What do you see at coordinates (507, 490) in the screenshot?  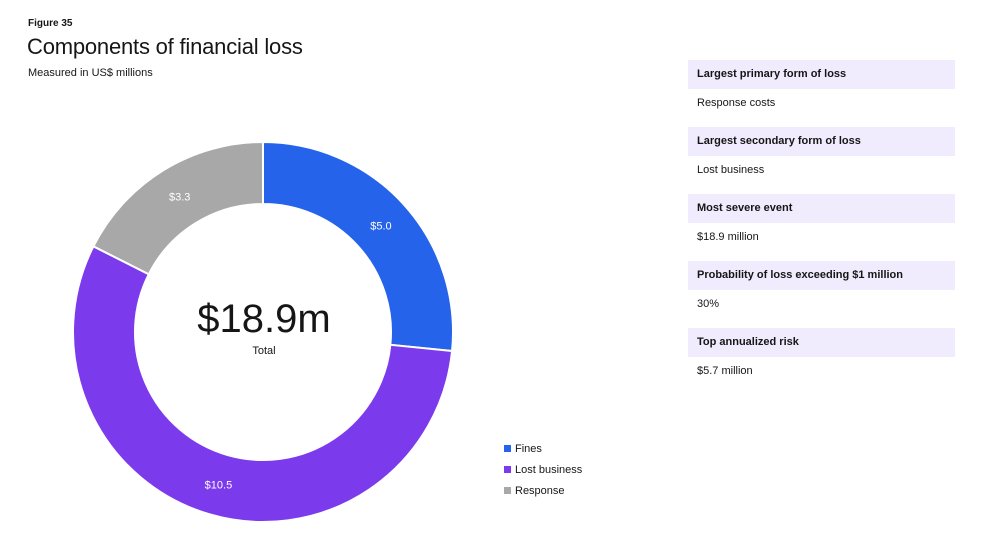 I see `legend-swatch-response` at bounding box center [507, 490].